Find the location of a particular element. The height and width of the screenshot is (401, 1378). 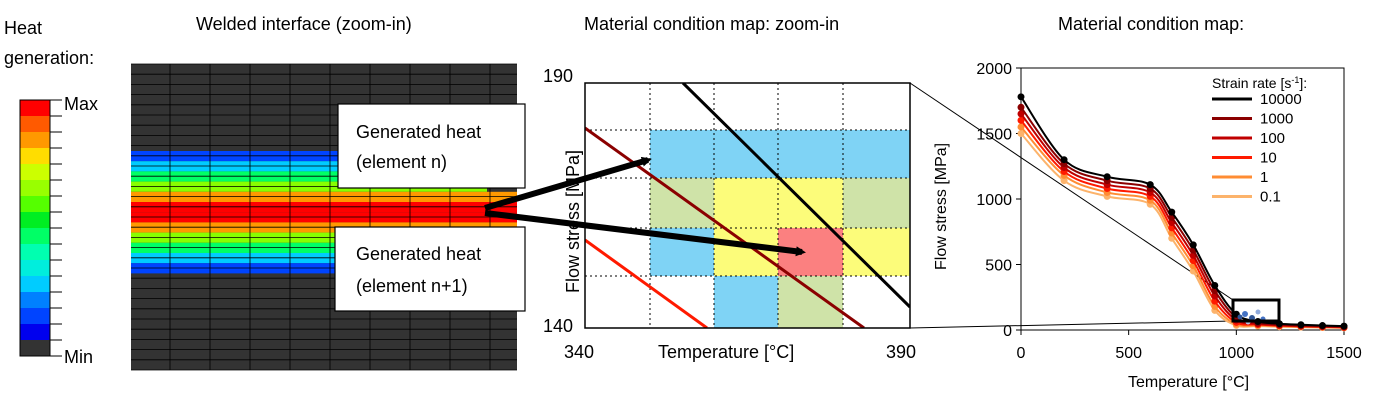

panel3-title: Material condition map: is located at coordinates (1151, 24).